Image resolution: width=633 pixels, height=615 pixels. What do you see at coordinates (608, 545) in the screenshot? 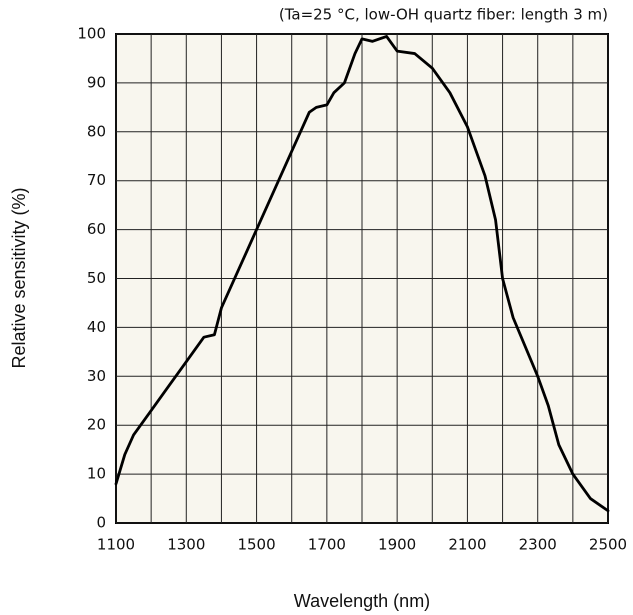
I see `x-tick-label: 2500` at bounding box center [608, 545].